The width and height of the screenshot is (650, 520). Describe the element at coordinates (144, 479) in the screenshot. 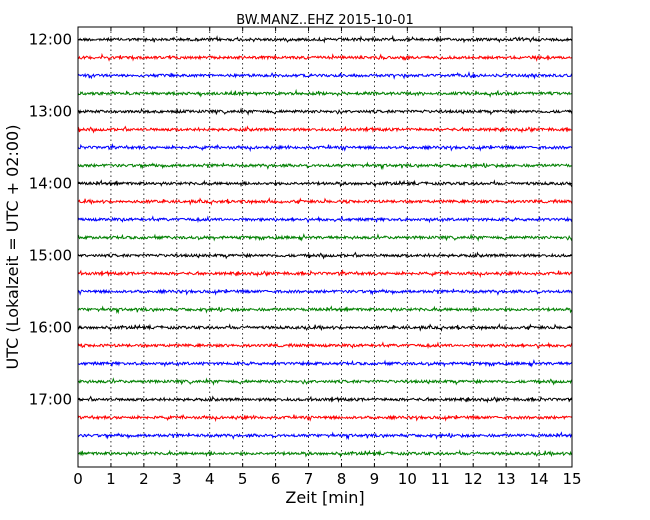

I see `x-tick-label: 2` at that location.